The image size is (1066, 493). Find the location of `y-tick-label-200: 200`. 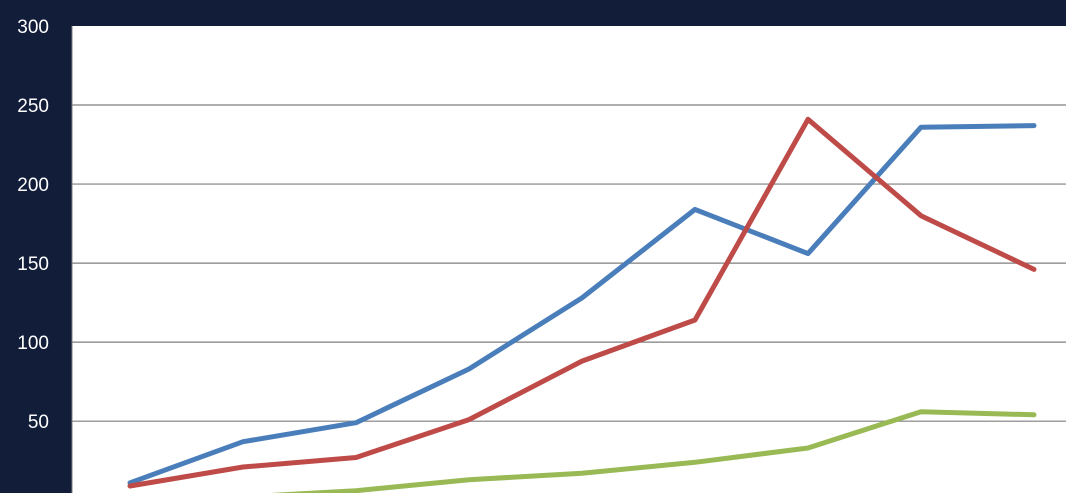

y-tick-label-200: 200 is located at coordinates (33, 185).